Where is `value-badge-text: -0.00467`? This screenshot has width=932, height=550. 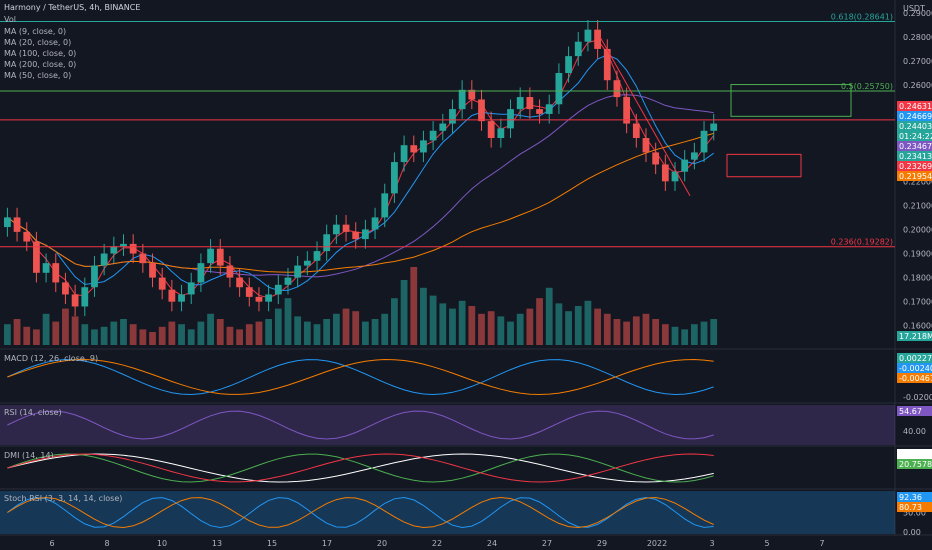
value-badge-text: -0.00467 is located at coordinates (915, 378).